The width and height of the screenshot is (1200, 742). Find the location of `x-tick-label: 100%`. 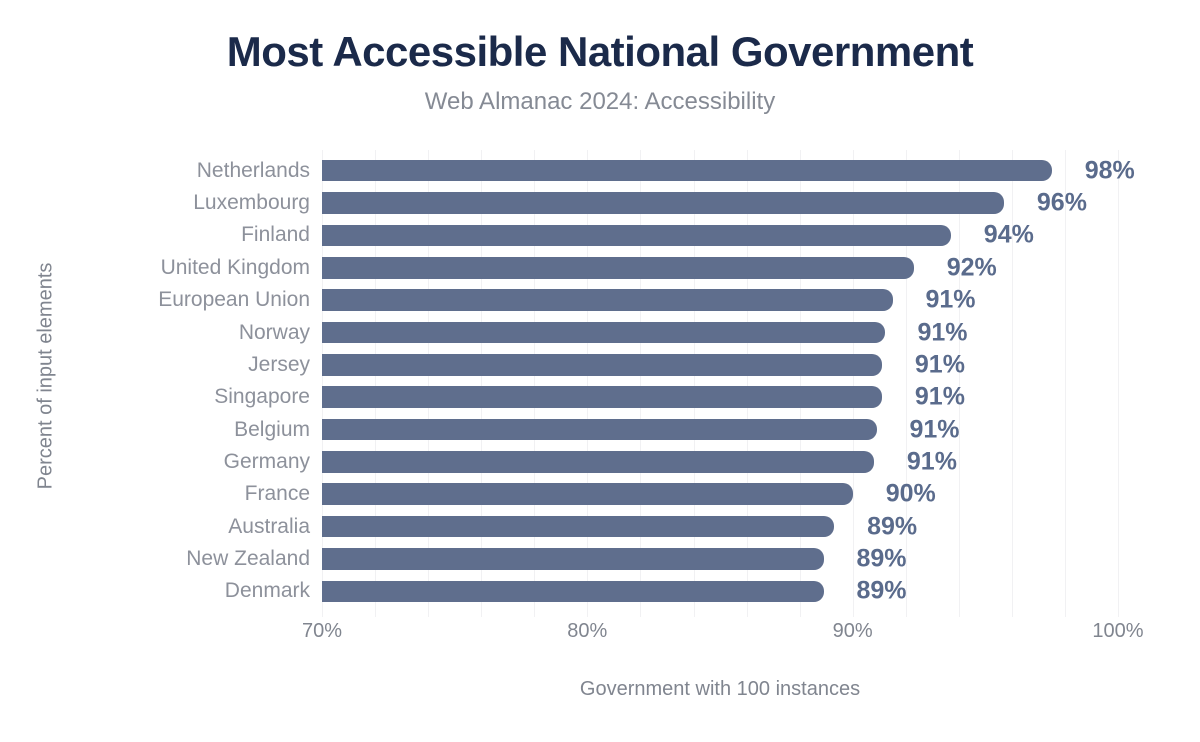

x-tick-label: 100% is located at coordinates (1118, 631).